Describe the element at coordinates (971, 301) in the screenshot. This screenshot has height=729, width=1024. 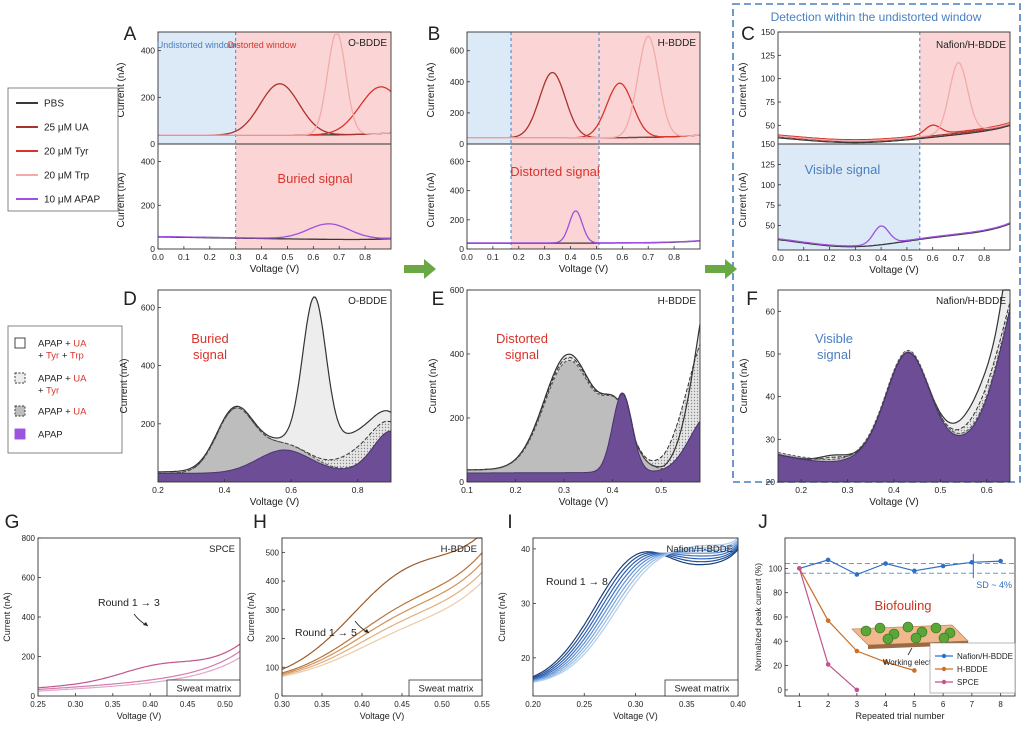
I see `electrode-label: Nafion/H-BDDE` at that location.